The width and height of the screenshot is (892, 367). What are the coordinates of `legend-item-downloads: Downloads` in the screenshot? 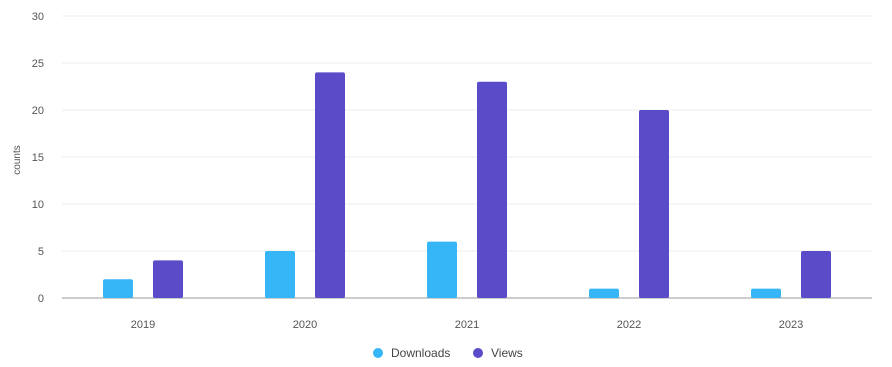 It's located at (411, 353).